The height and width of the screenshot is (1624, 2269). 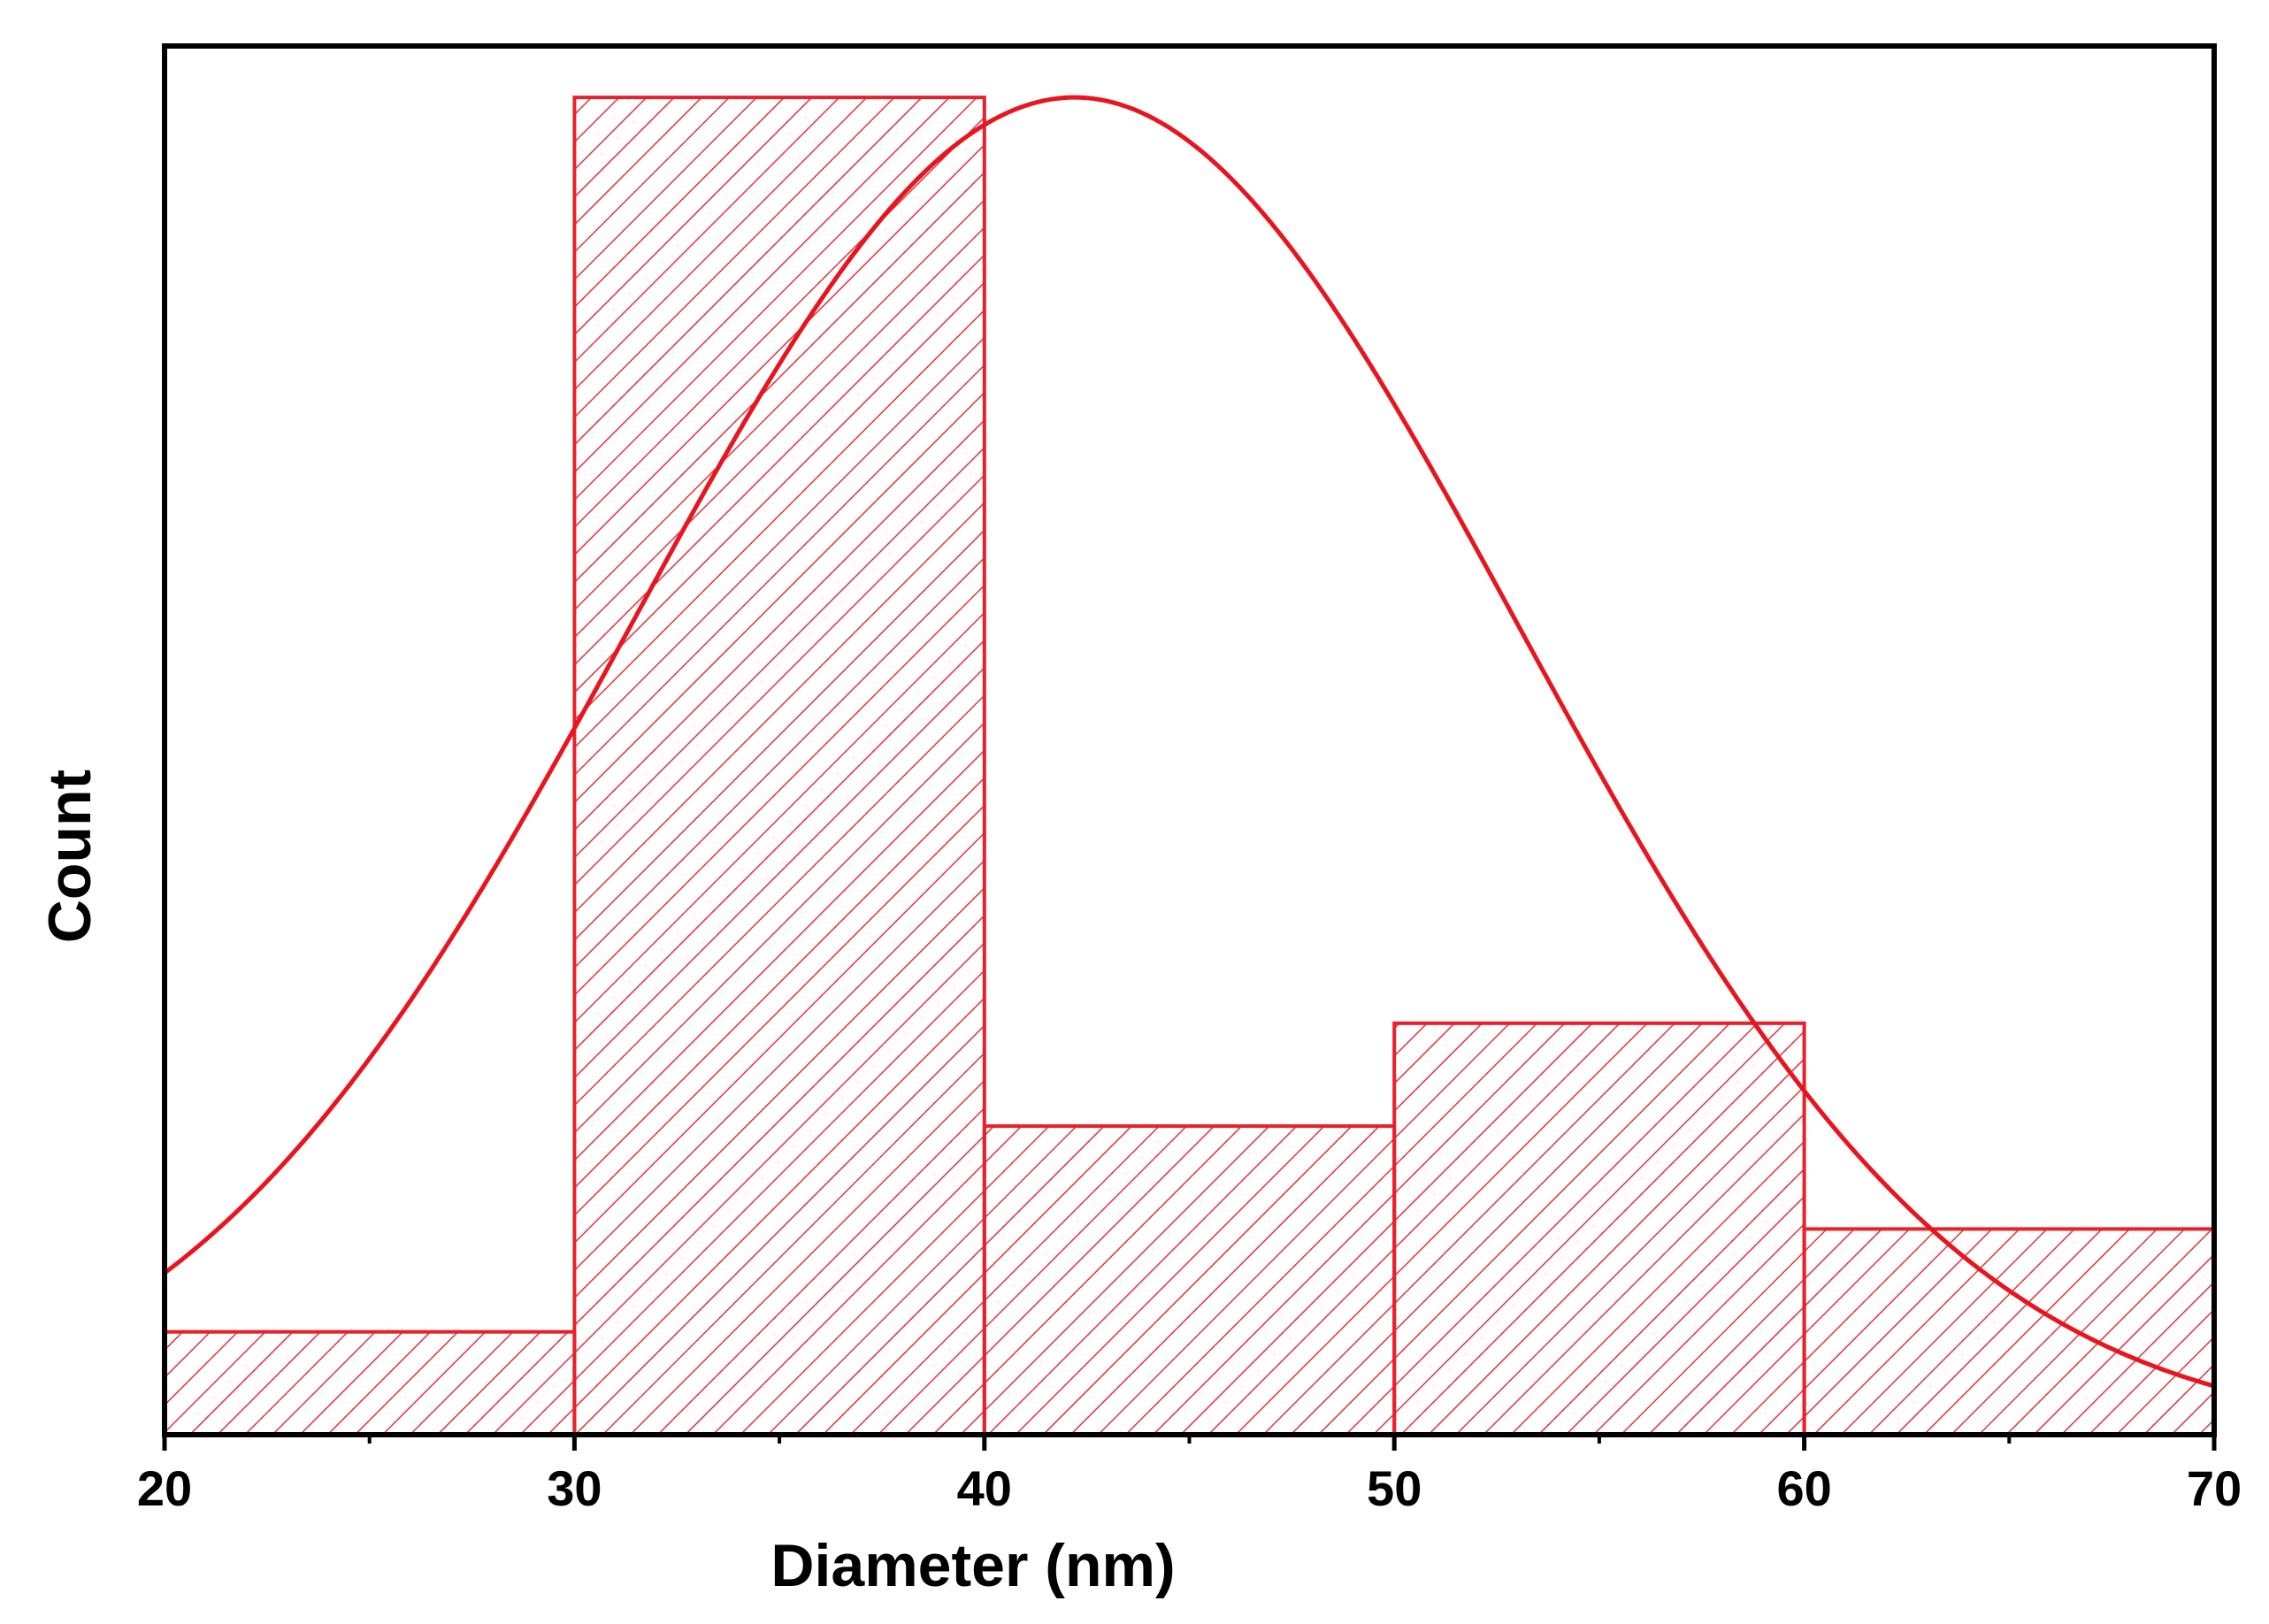 I want to click on y-axis-title: Count, so click(x=69, y=856).